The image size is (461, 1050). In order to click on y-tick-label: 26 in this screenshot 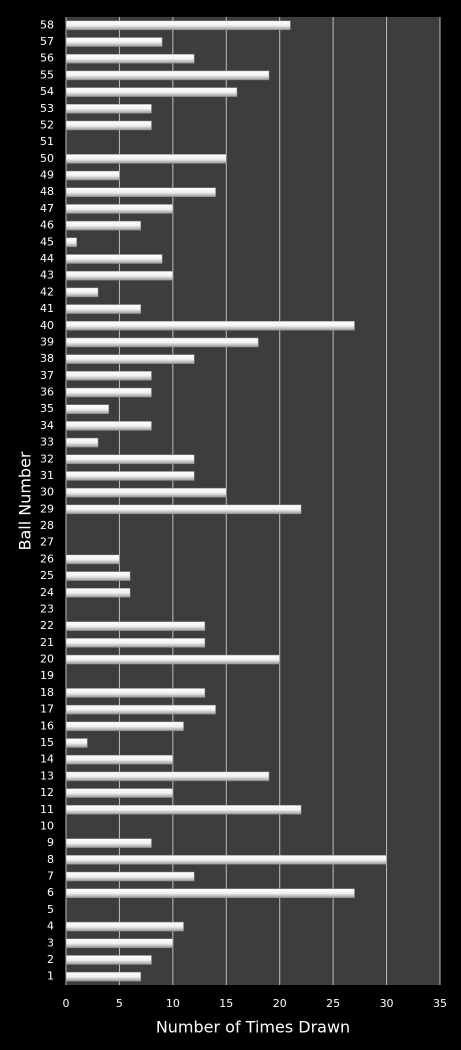, I will do `click(47, 558)`.